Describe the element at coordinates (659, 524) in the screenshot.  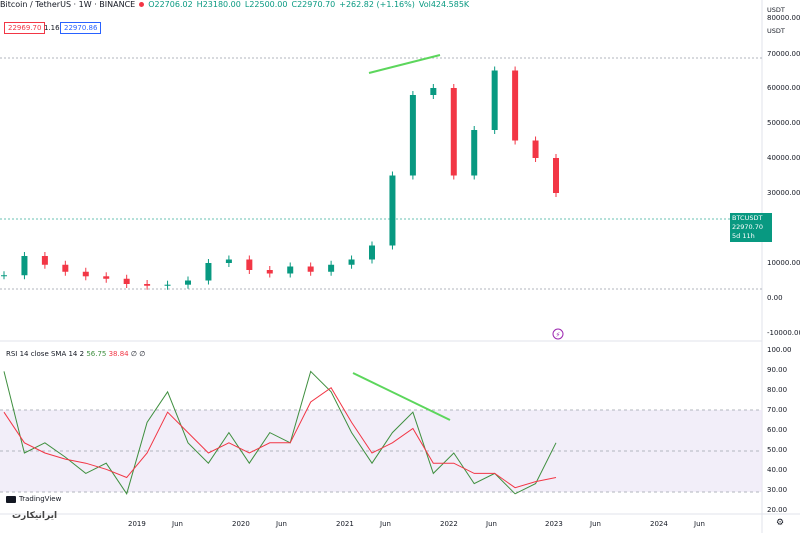
I see `time-tick: 2024` at that location.